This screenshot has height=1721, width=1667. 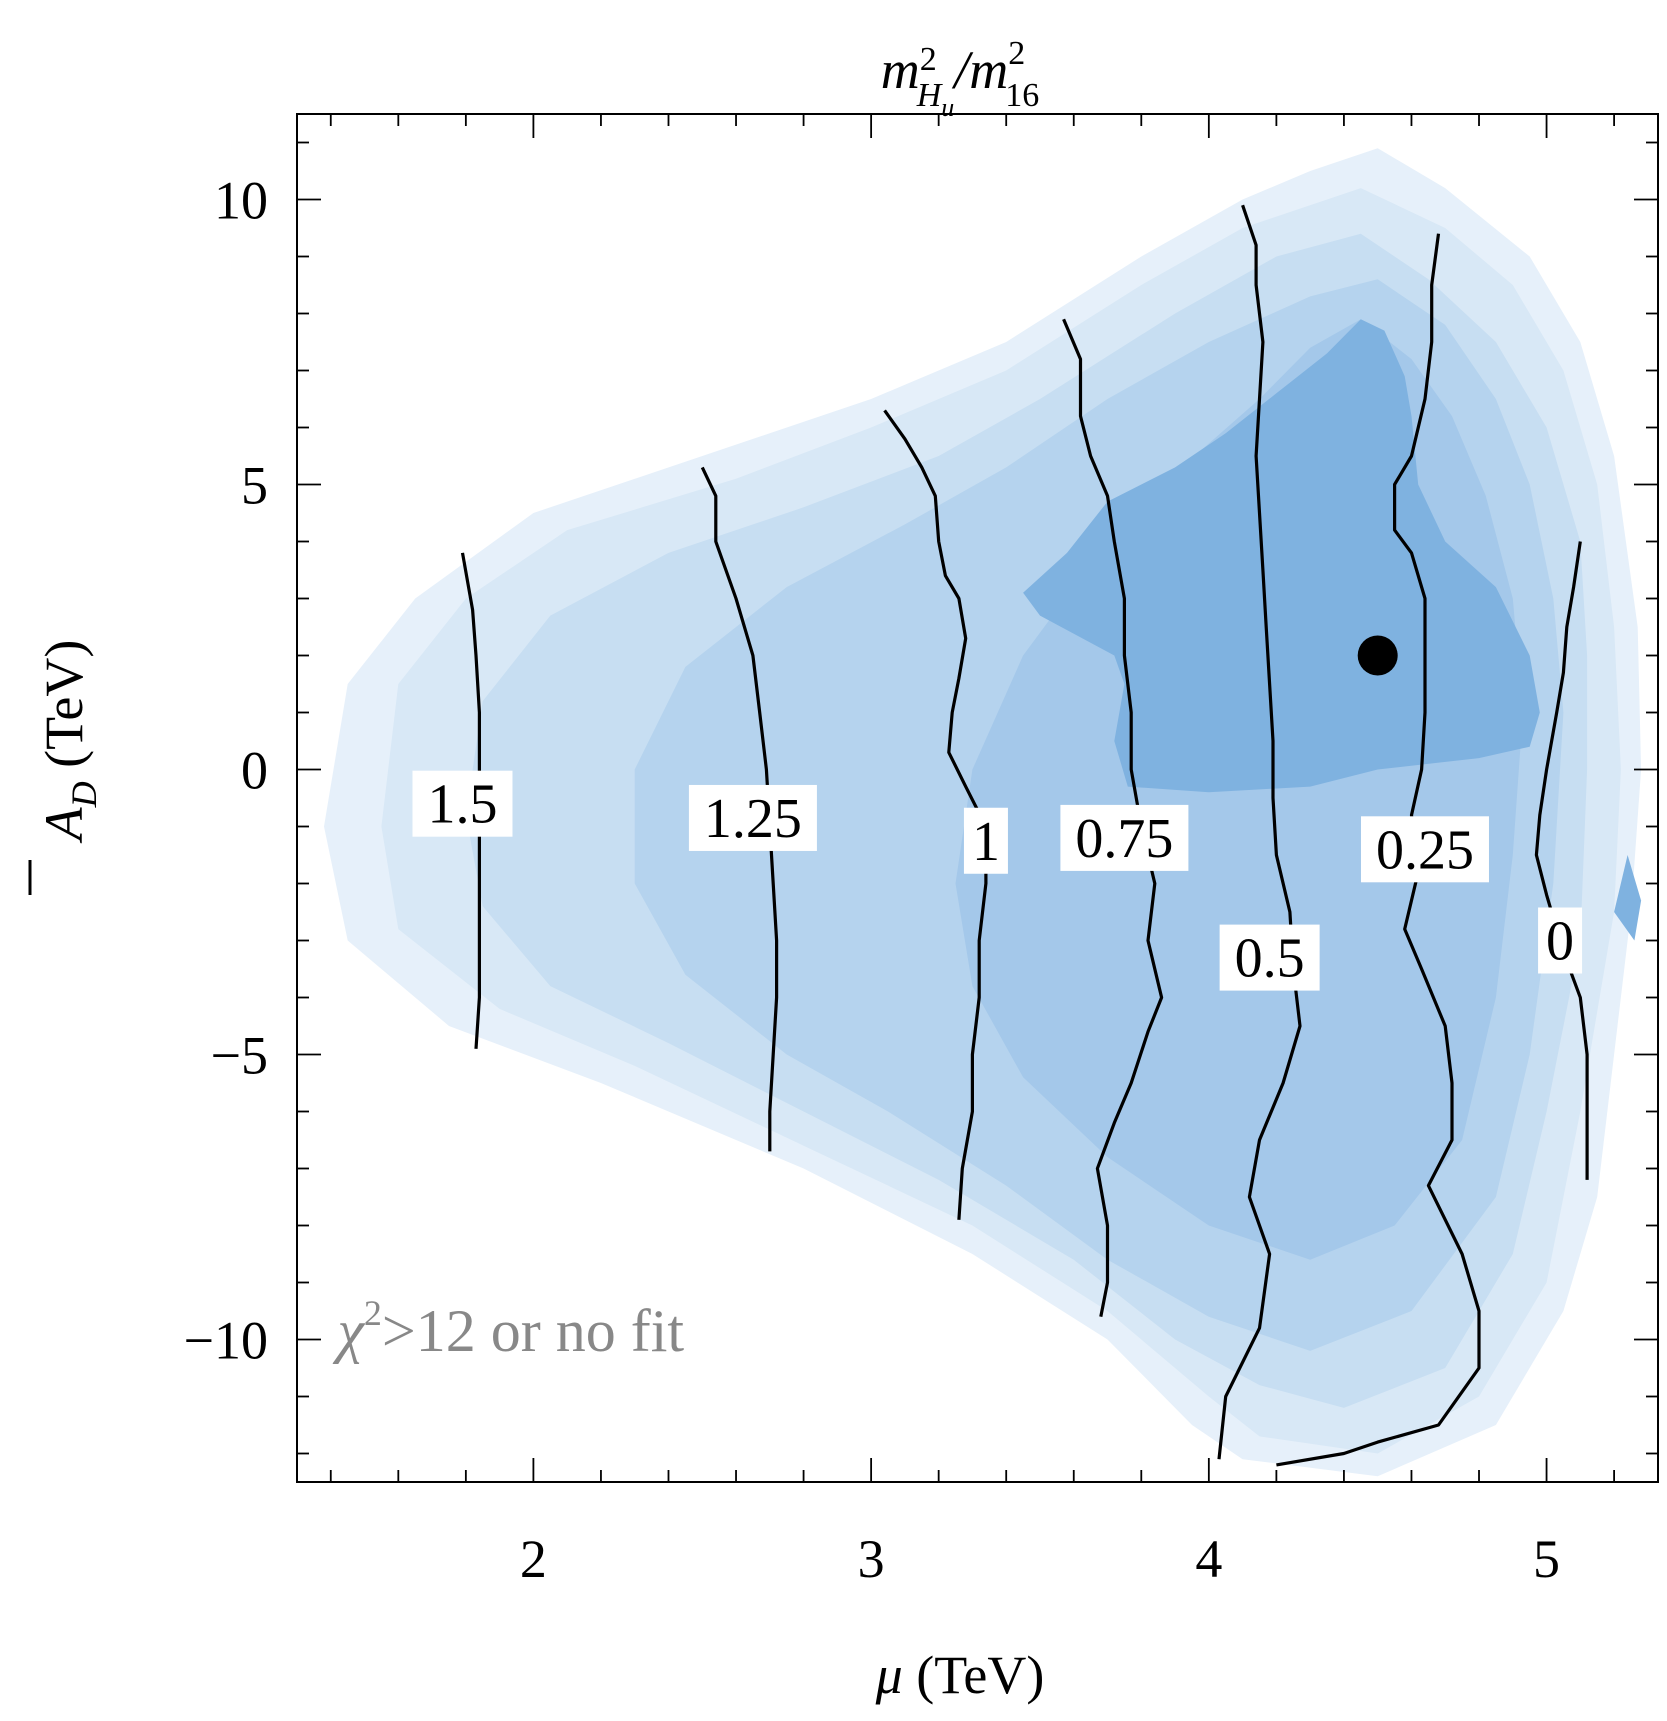 What do you see at coordinates (241, 201) in the screenshot?
I see `y-tick-label: 10` at bounding box center [241, 201].